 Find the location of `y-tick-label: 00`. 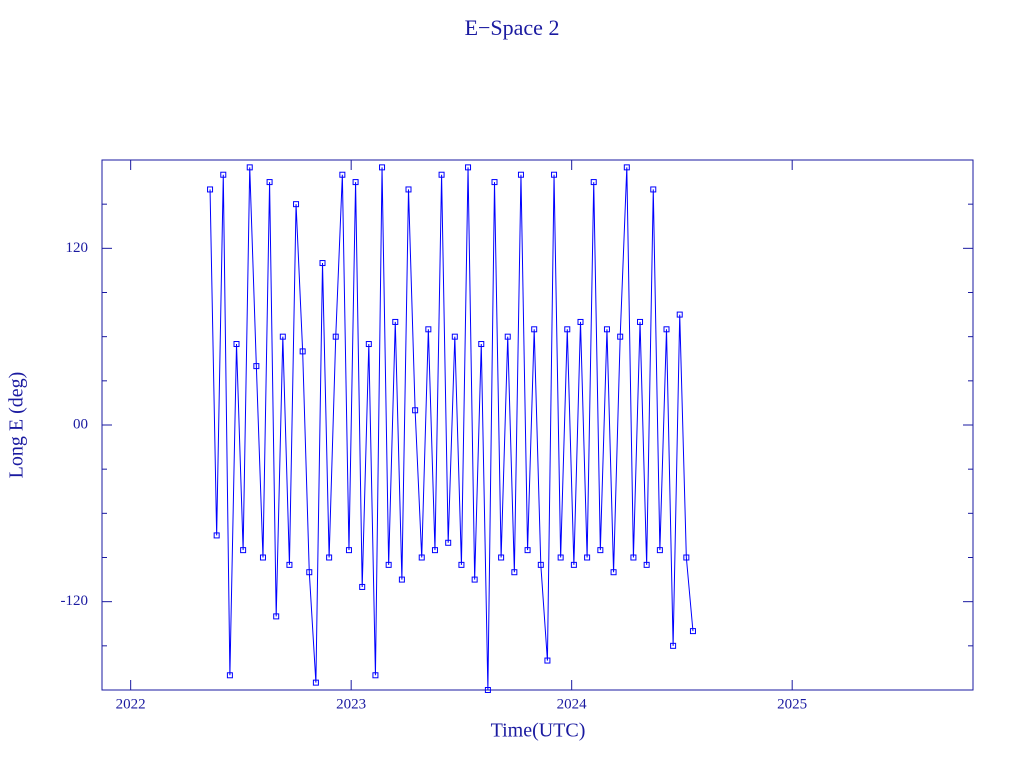

y-tick-label: 00 is located at coordinates (80, 424).